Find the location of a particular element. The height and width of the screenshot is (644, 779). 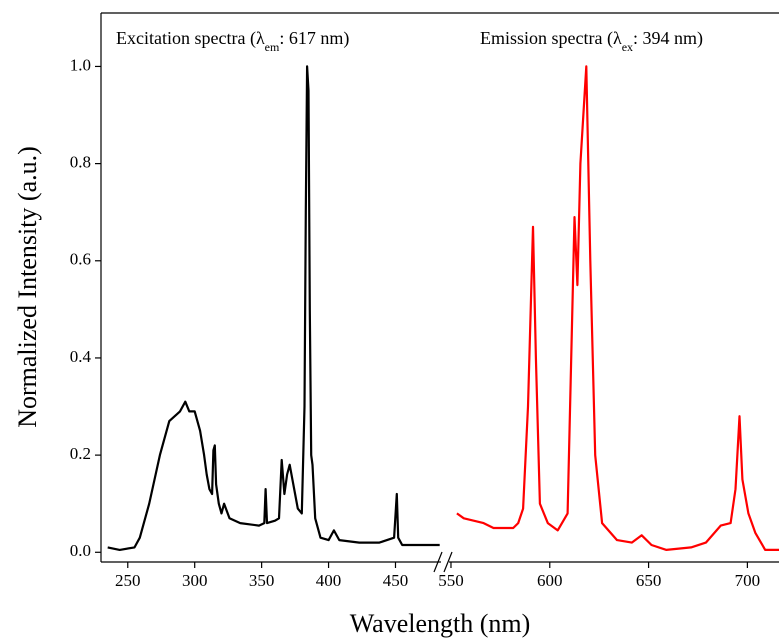

x-tick-label: 350 is located at coordinates (262, 580).